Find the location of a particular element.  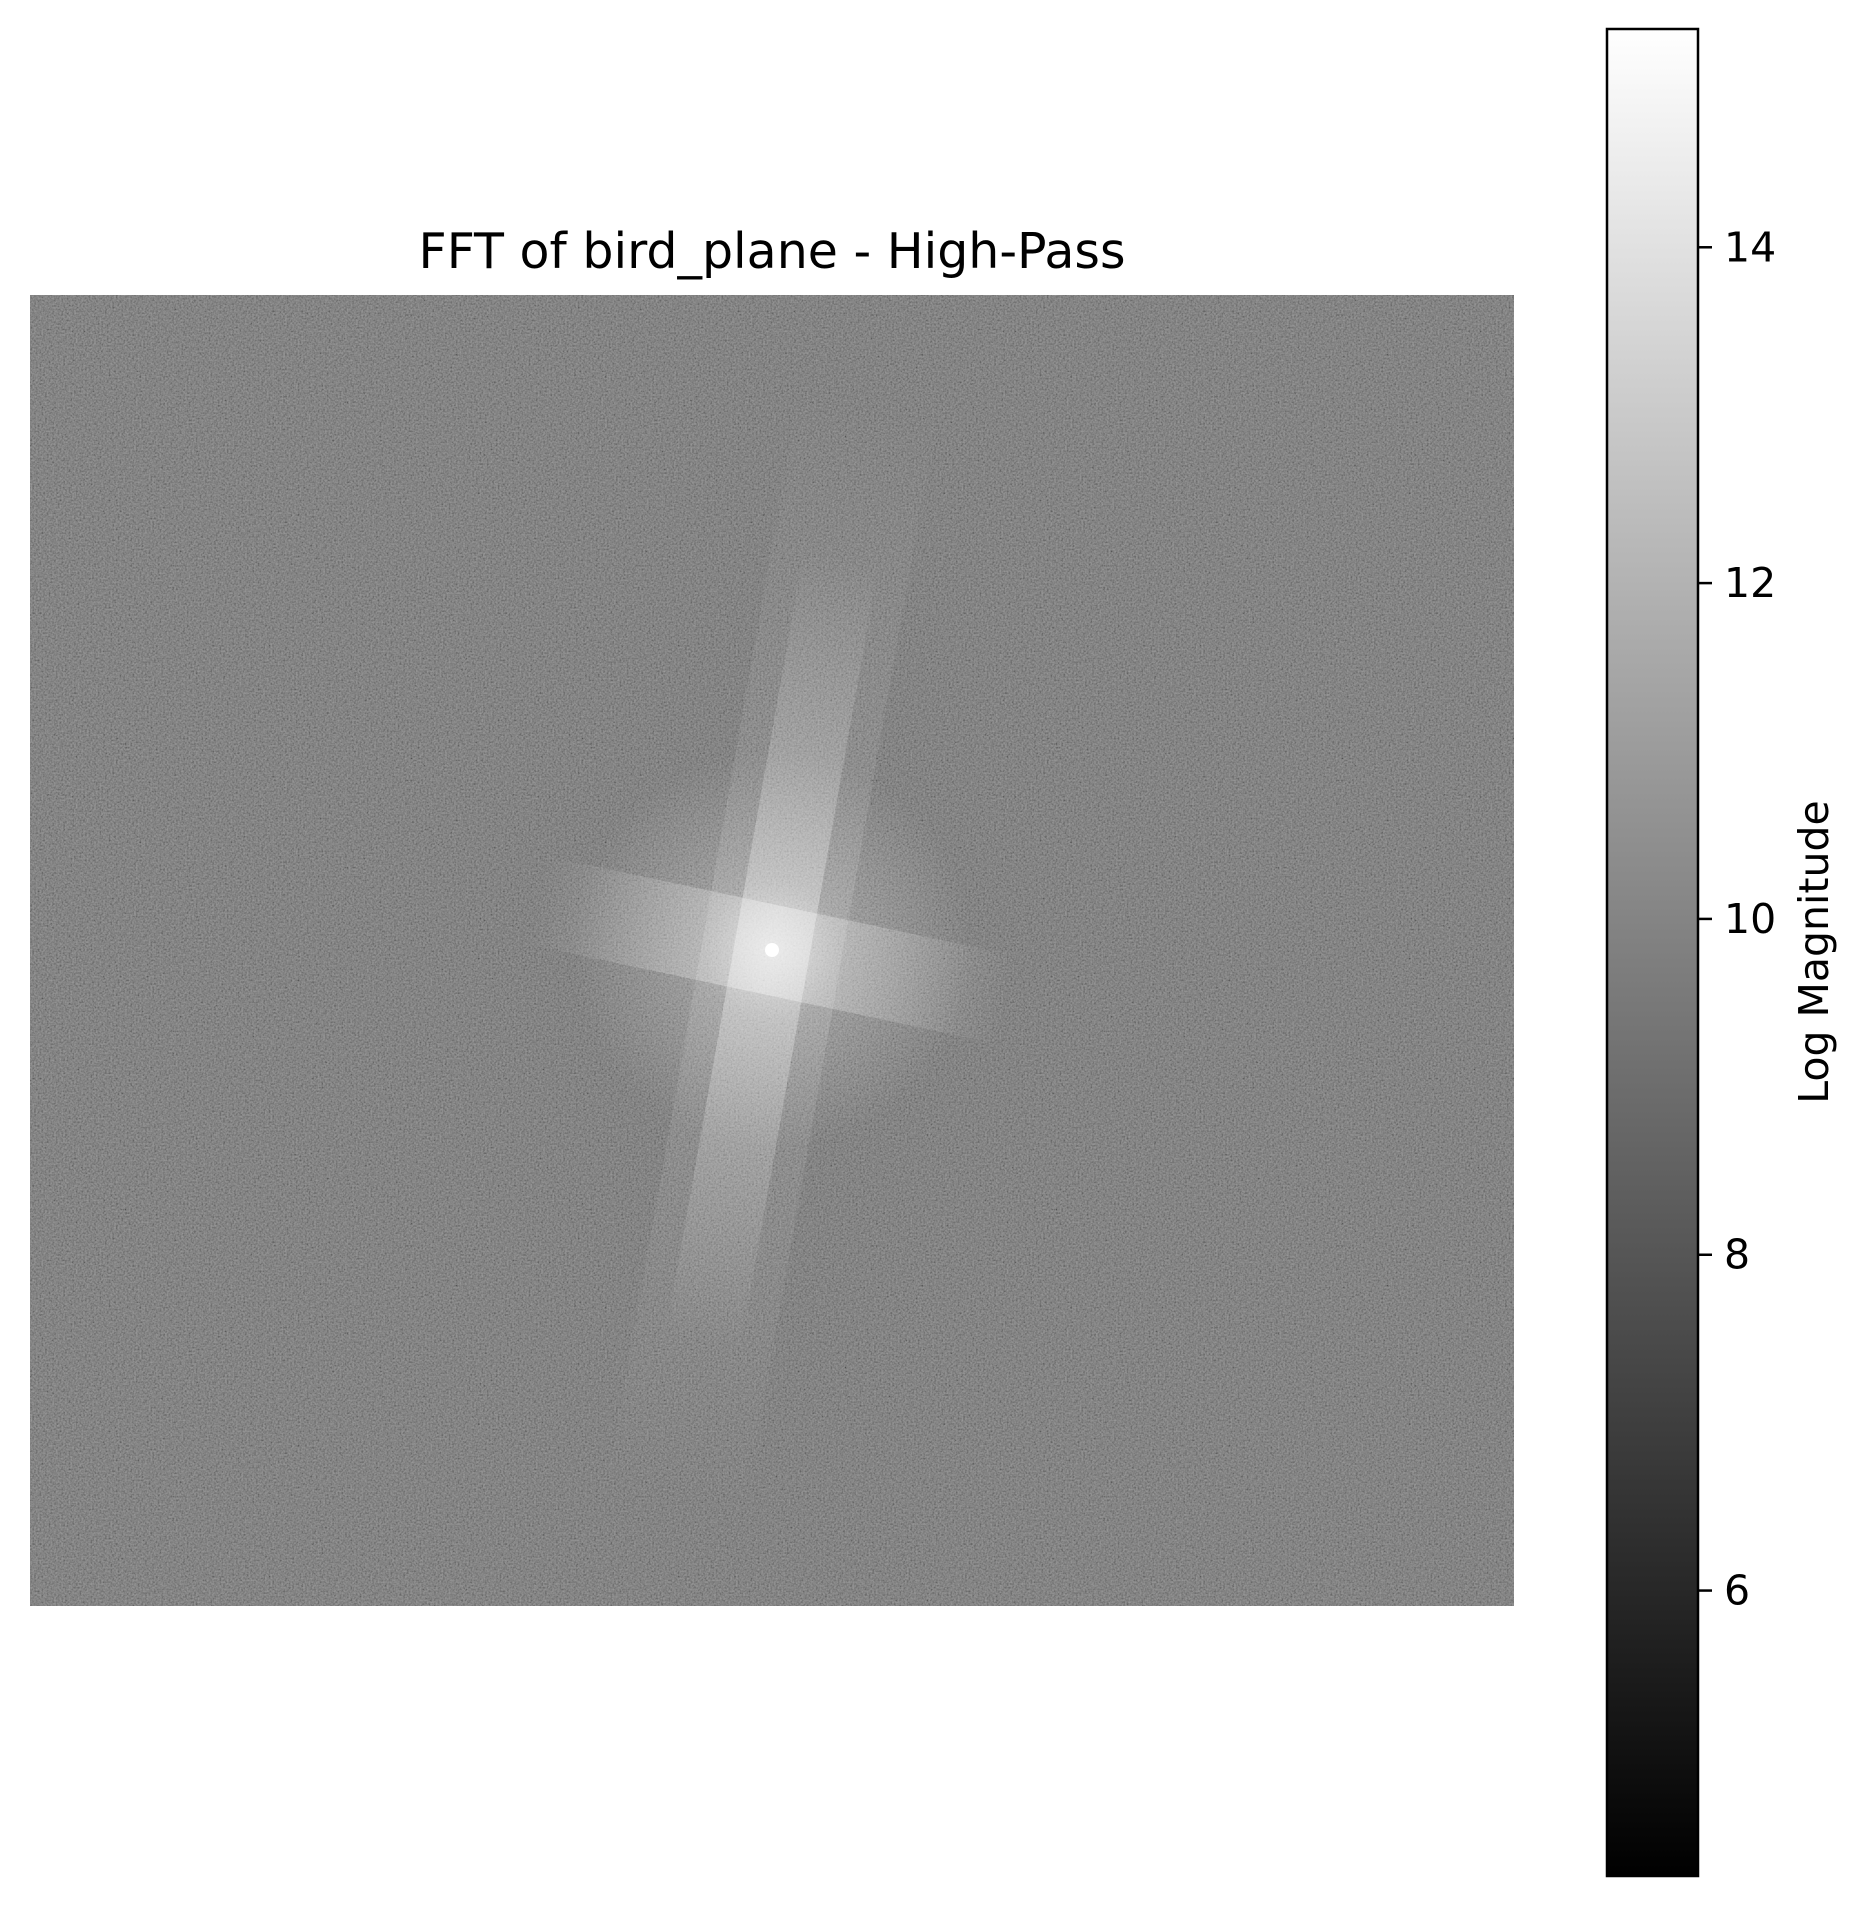

spectrum-dc-peak is located at coordinates (772, 950).